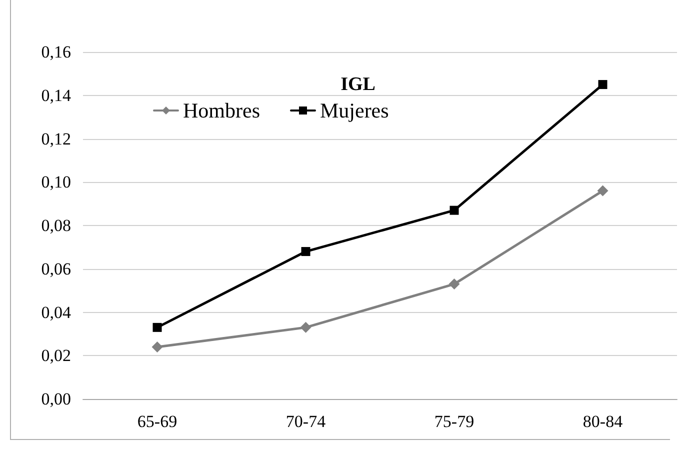  What do you see at coordinates (56, 399) in the screenshot?
I see `y-tick-label: 0,00` at bounding box center [56, 399].